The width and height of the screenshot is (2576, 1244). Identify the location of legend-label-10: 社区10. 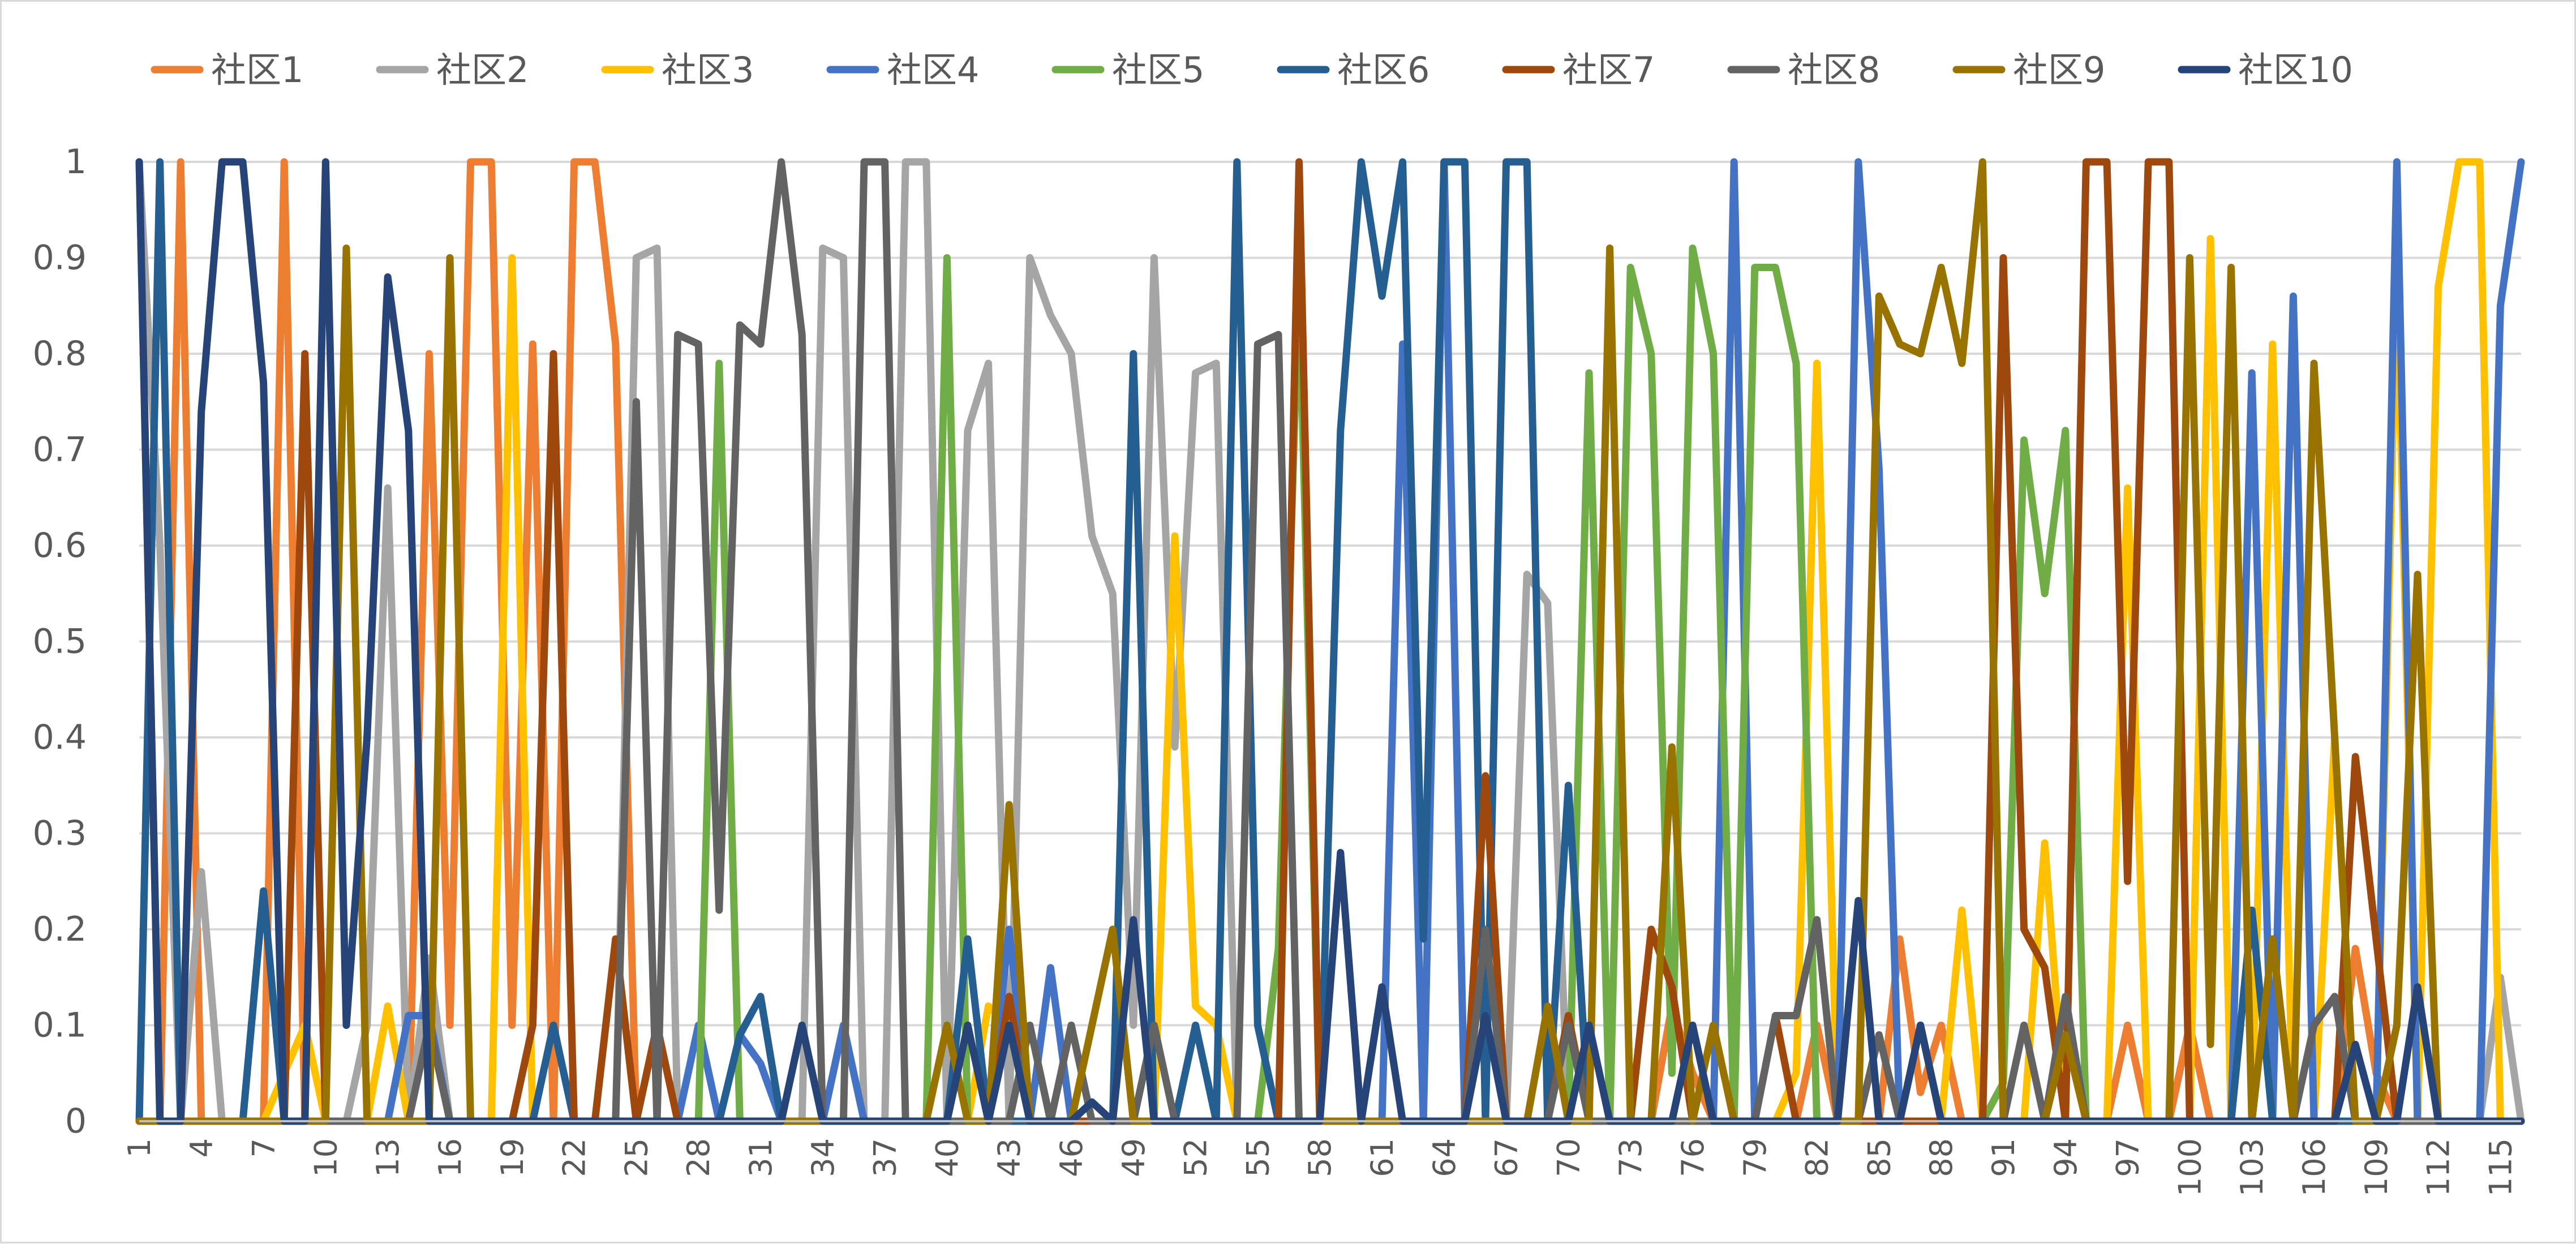
(2295, 70).